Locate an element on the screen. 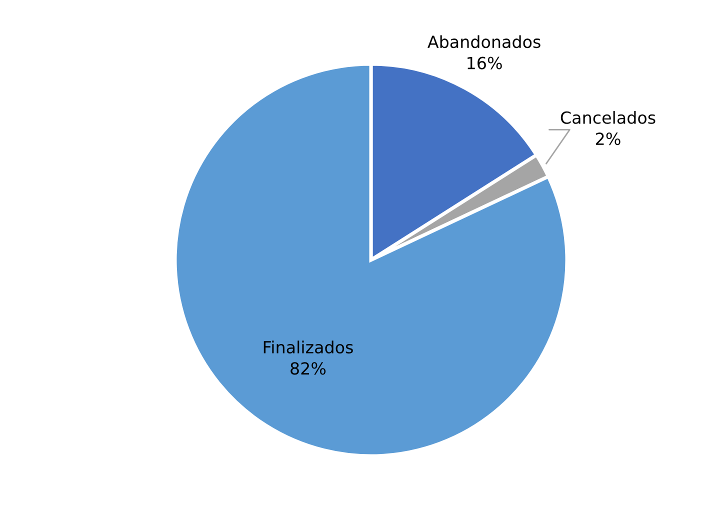 This screenshot has width=719, height=520. data-label: 82% is located at coordinates (308, 368).